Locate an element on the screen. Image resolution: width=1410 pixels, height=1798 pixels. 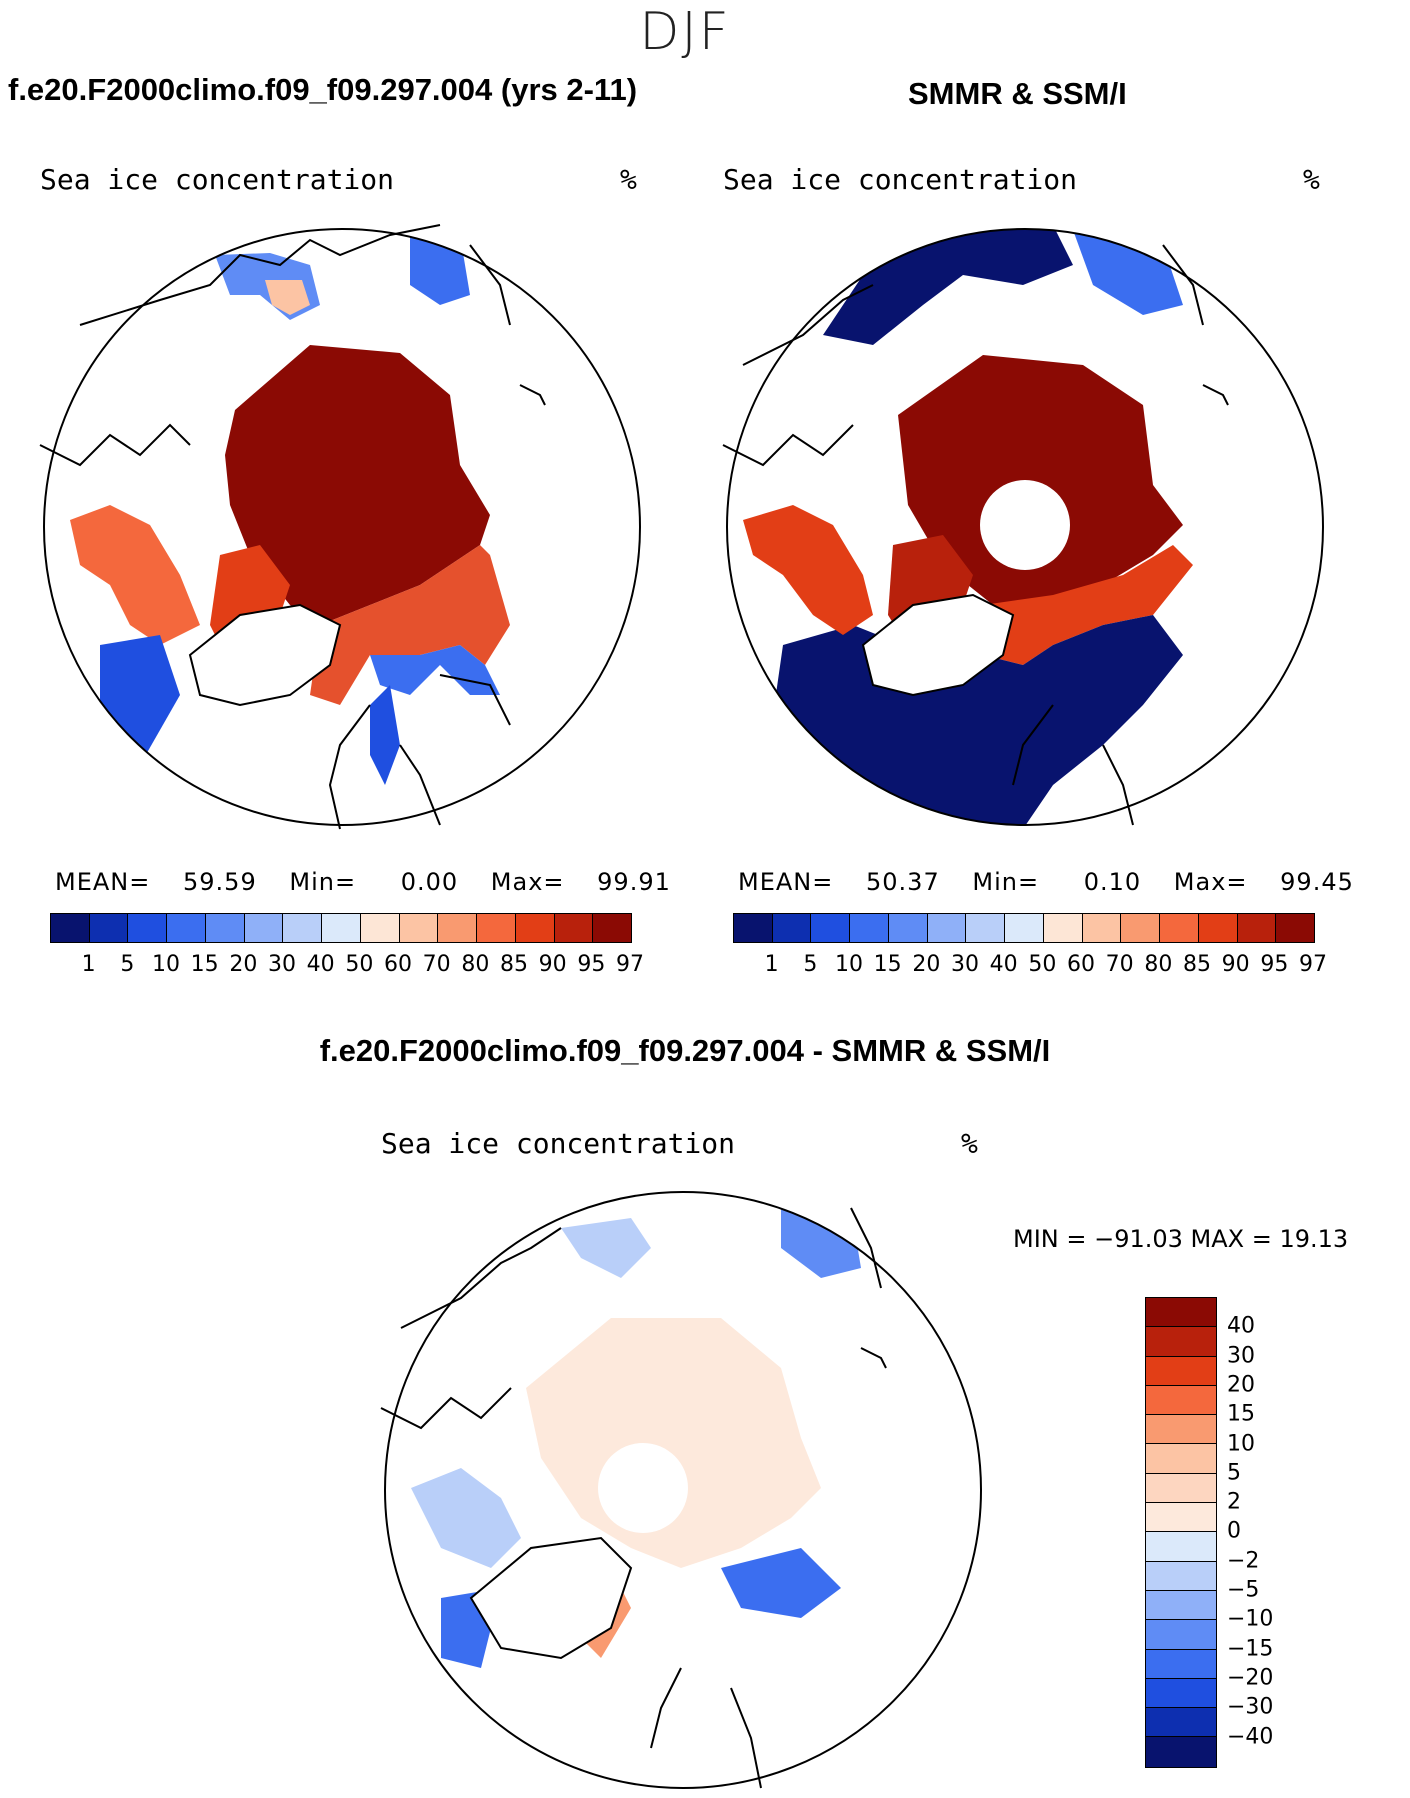
mean-value: 50.37 is located at coordinates (903, 882).